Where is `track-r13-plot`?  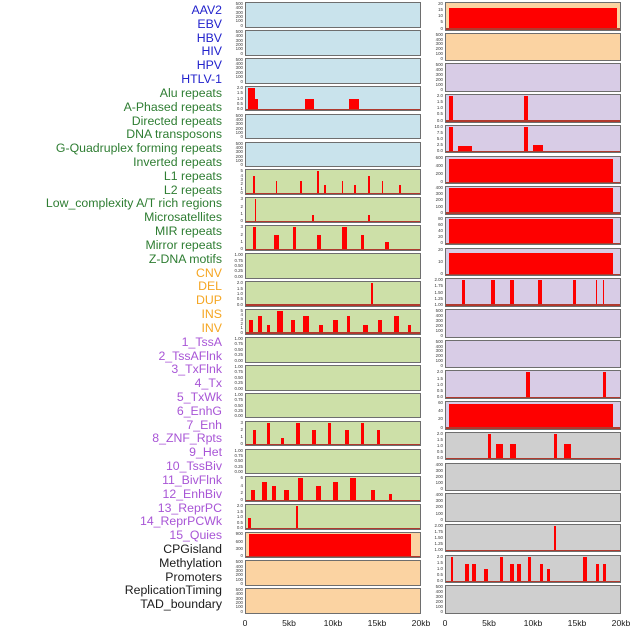 track-r13-plot is located at coordinates (533, 384).